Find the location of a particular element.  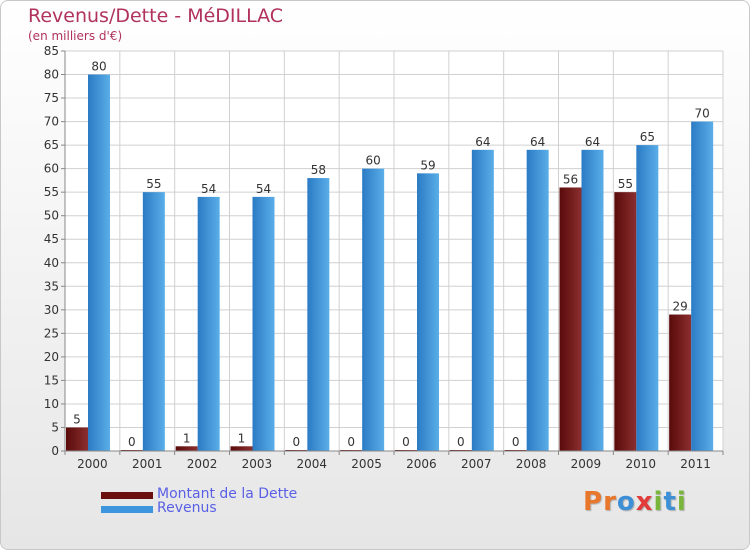

y-tick-label: 30 is located at coordinates (51, 310).